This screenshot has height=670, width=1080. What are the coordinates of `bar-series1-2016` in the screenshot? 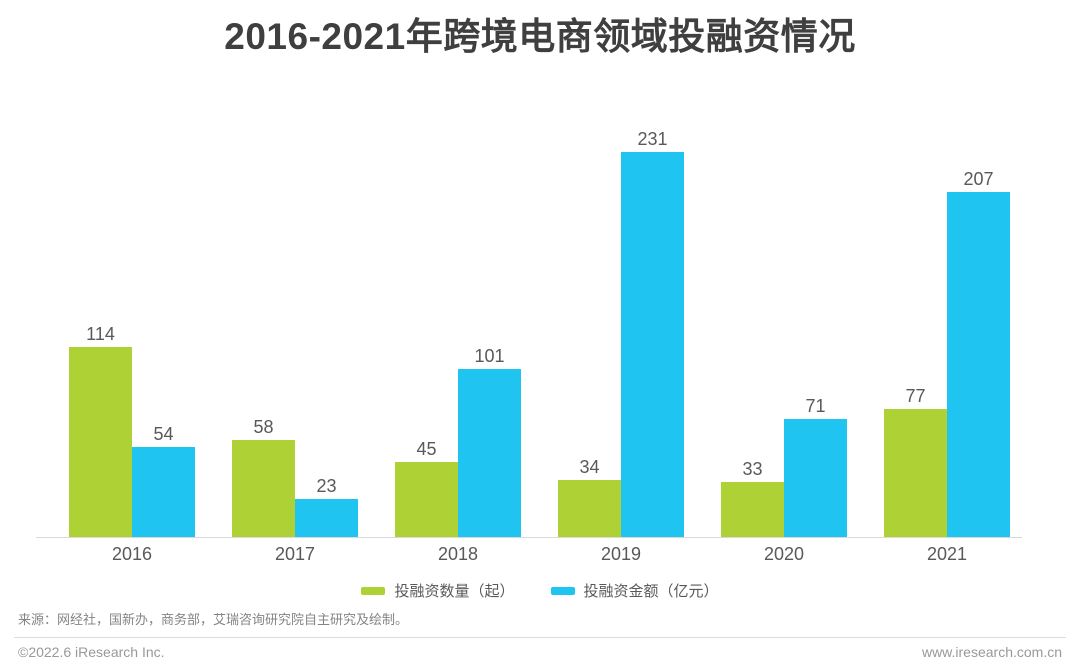 It's located at (163, 492).